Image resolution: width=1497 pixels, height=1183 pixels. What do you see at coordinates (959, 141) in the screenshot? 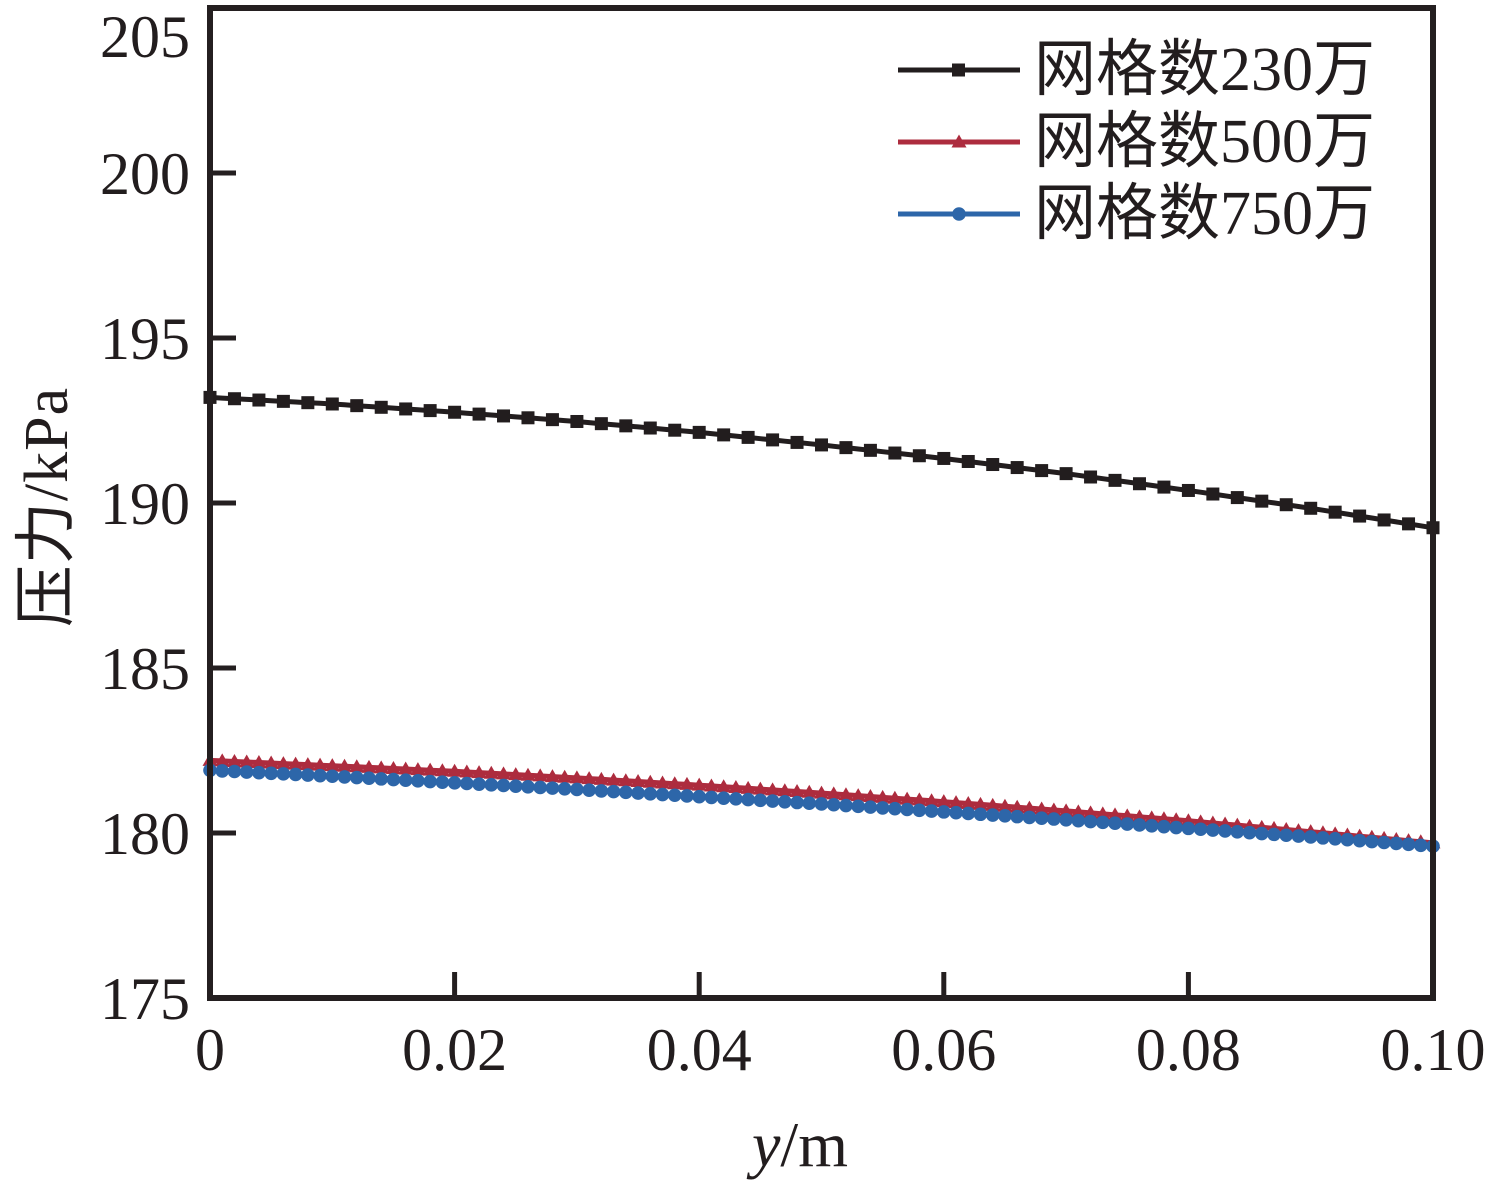
I see `triangle-marker-icon` at bounding box center [959, 141].